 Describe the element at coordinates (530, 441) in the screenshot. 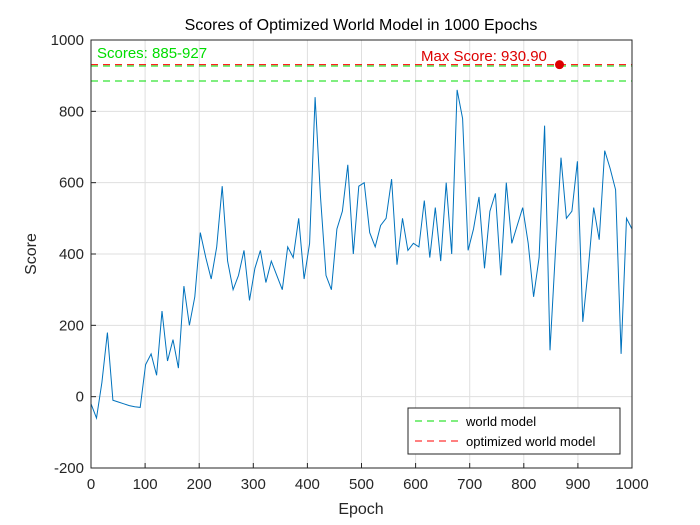

I see `legend-label-optimized-world-model: optimized world model` at that location.